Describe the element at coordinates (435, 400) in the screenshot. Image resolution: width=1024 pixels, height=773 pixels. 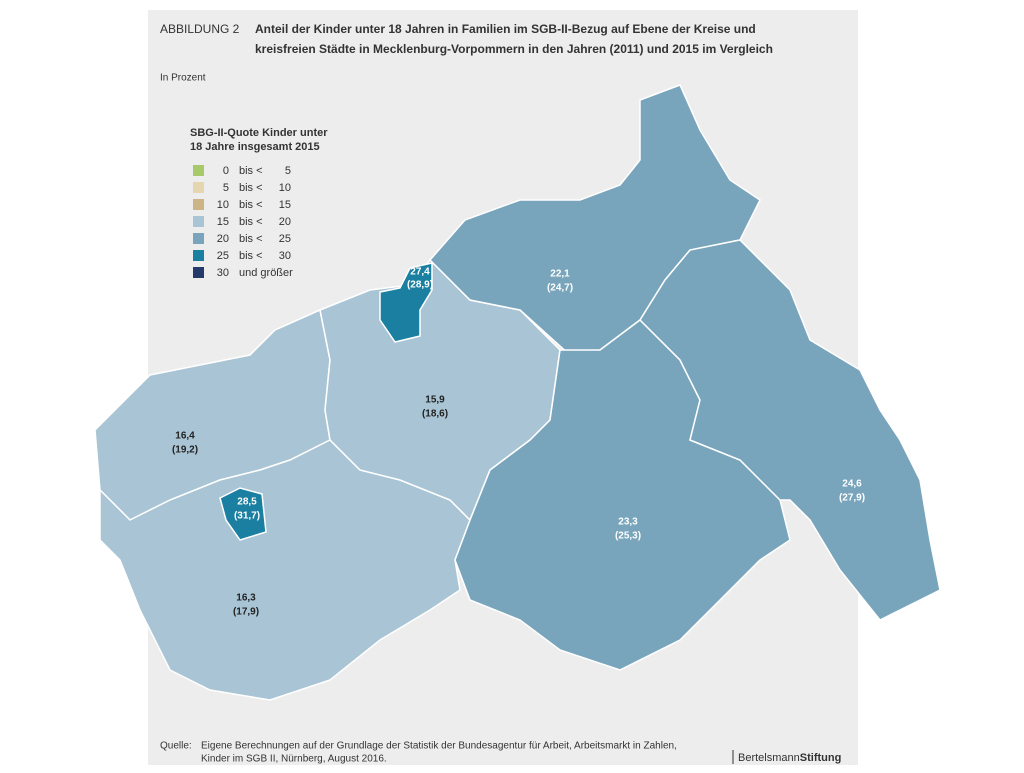
I see `region-value: 15,9` at that location.